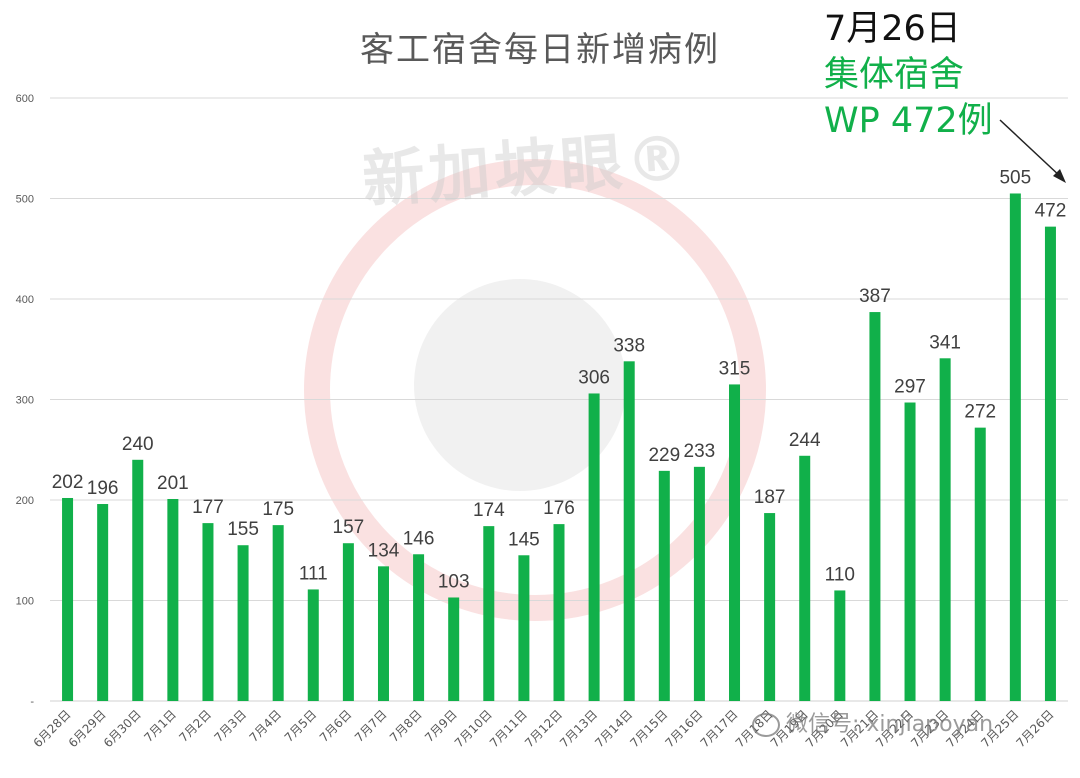 This screenshot has width=1080, height=778. Describe the element at coordinates (1015, 177) in the screenshot. I see `bar-value-label: 505` at that location.